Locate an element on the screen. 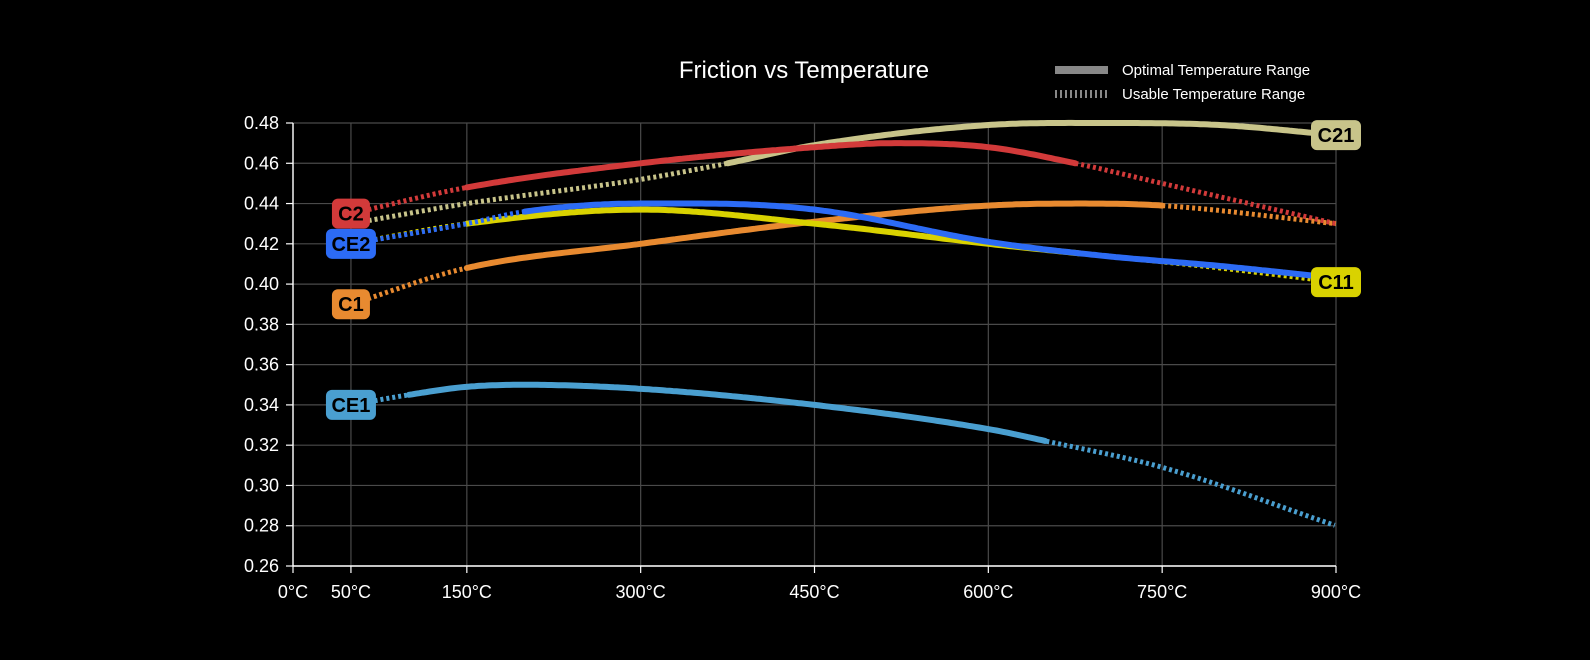 This screenshot has width=1590, height=660. series-c2 is located at coordinates (843, 183).